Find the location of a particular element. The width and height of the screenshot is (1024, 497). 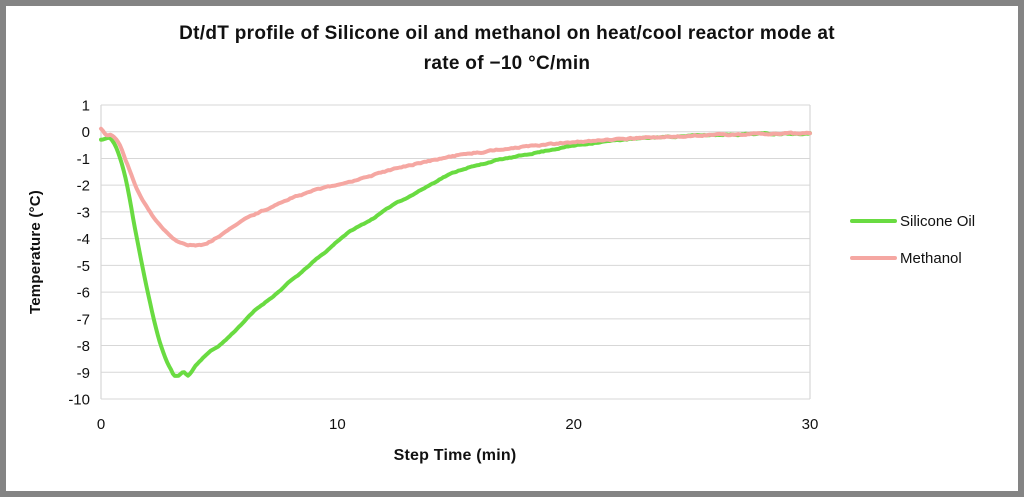

y-tick-label: -3 is located at coordinates (83, 212).